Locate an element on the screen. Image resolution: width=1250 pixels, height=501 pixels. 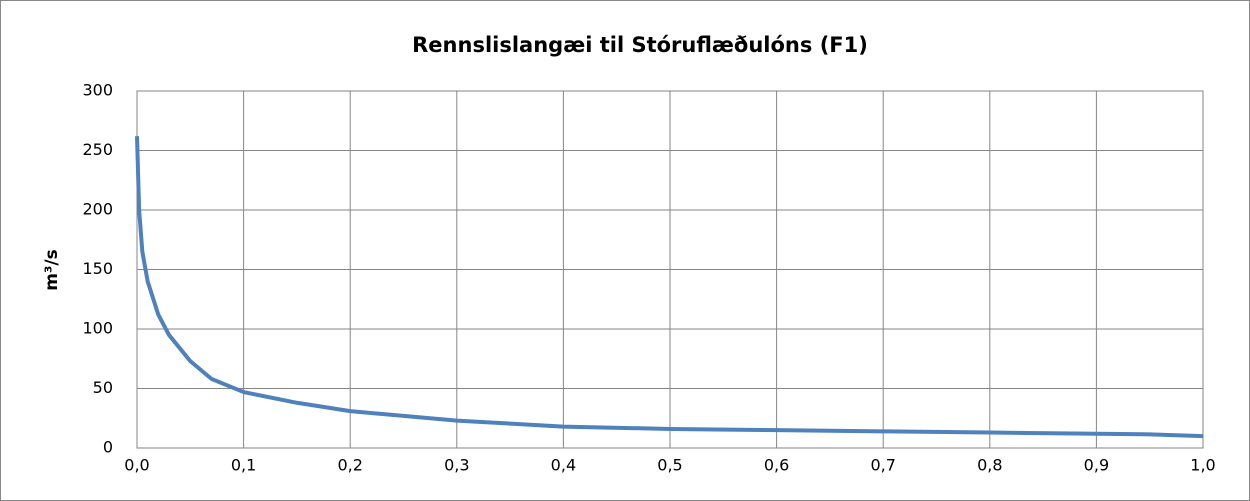
x-tick-label: 0,5 is located at coordinates (669, 465).